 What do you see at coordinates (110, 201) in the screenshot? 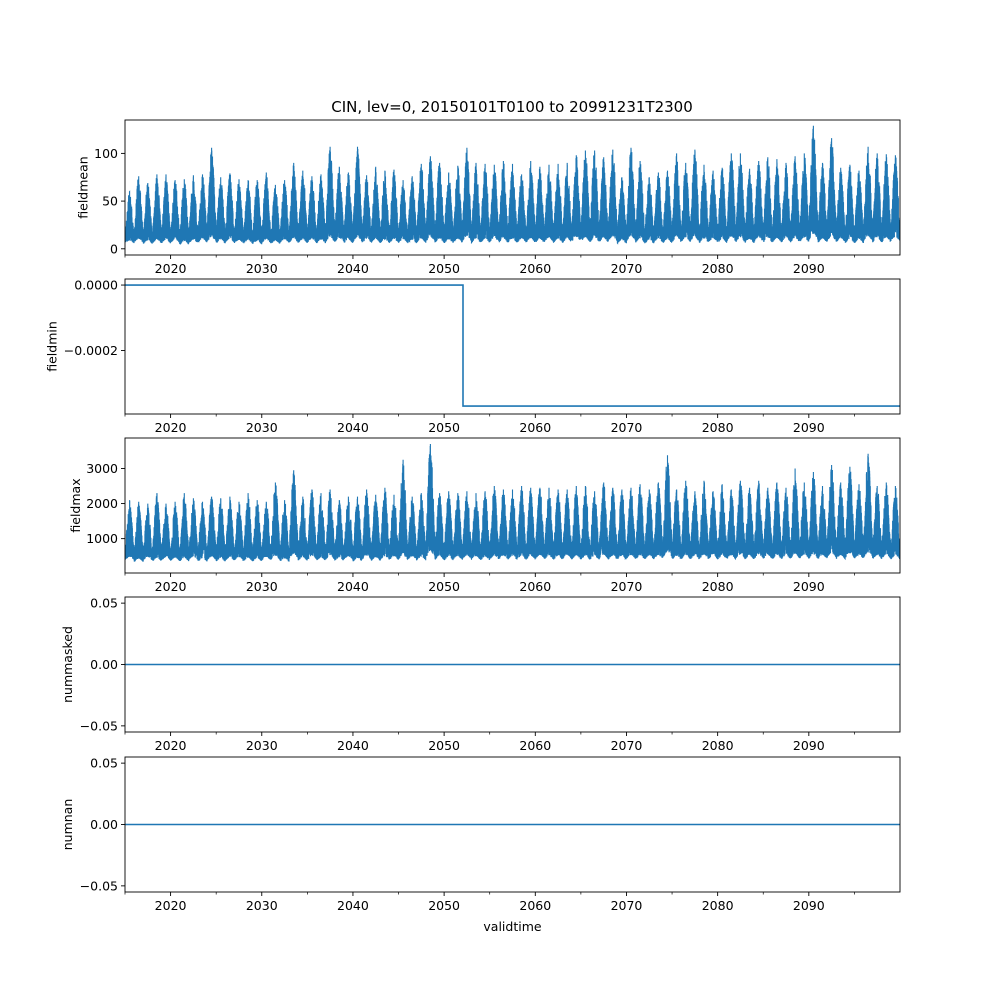
I see `y-tick-label: 50` at bounding box center [110, 201].